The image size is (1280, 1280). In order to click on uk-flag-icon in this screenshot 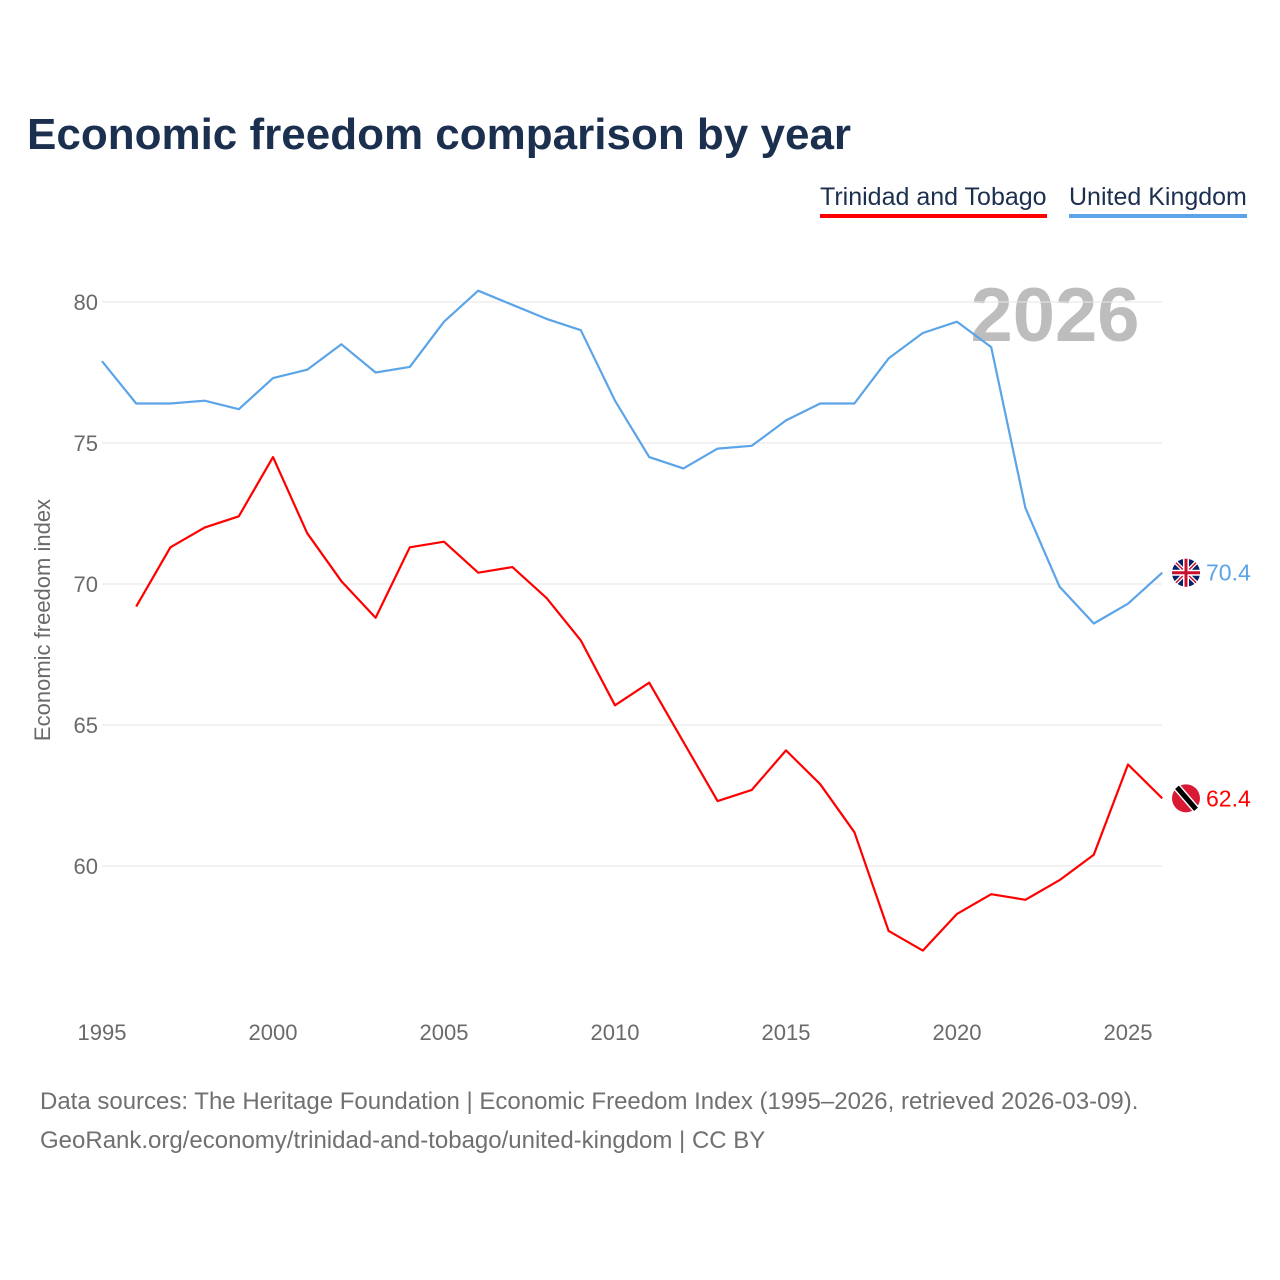, I will do `click(1186, 572)`.